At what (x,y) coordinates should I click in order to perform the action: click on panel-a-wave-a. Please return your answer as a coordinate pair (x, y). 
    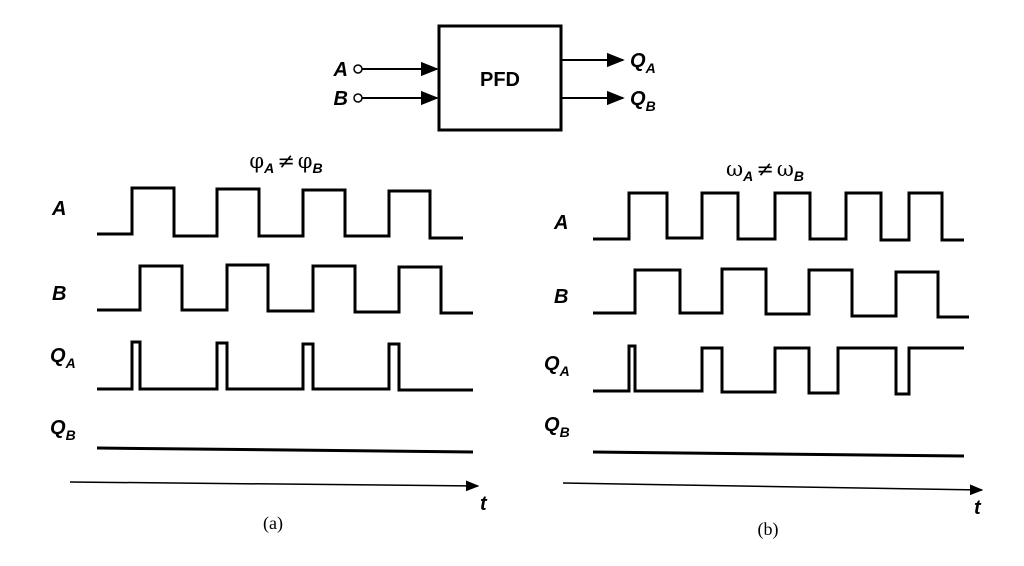
    Looking at the image, I should click on (280, 213).